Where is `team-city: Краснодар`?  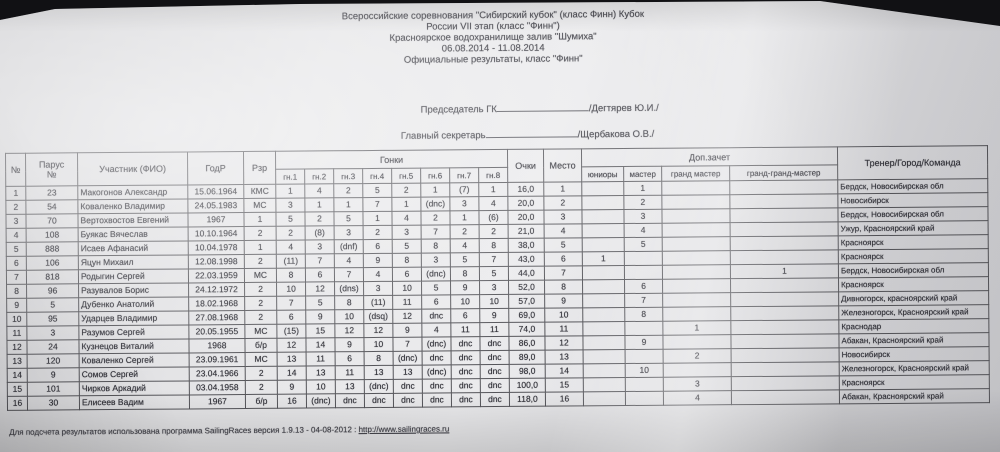 team-city: Краснодар is located at coordinates (913, 326).